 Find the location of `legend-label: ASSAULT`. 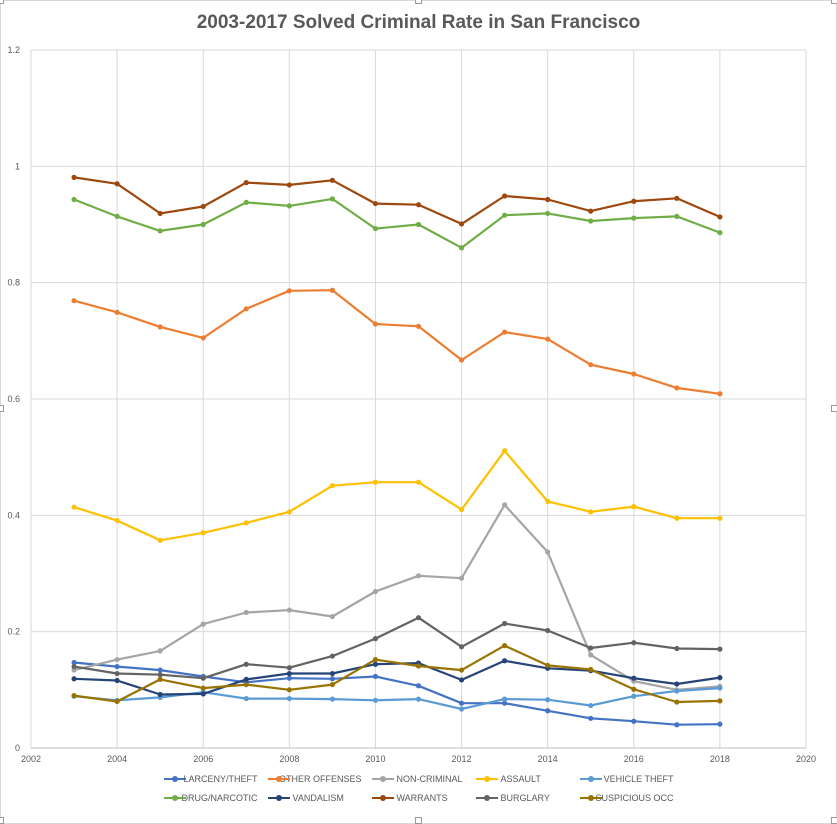

legend-label: ASSAULT is located at coordinates (520, 779).